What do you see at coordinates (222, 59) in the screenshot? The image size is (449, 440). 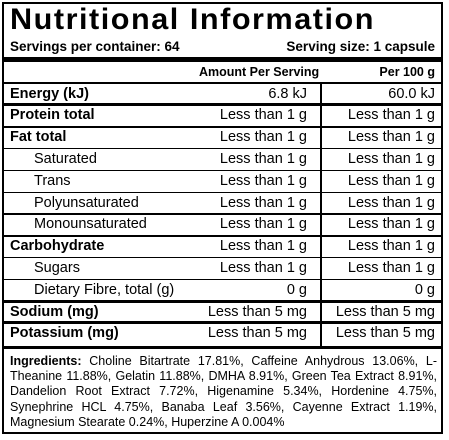 I see `header-divider` at bounding box center [222, 59].